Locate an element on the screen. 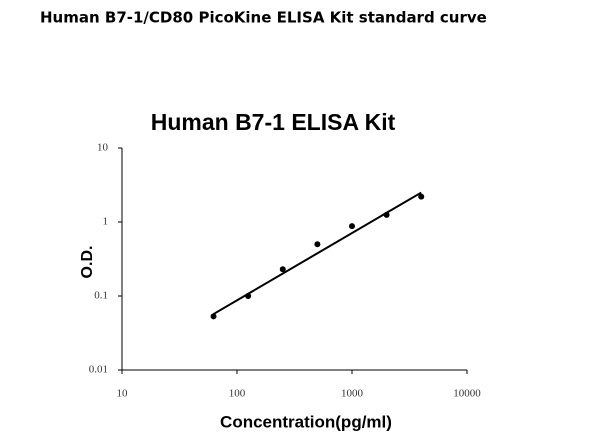 The image size is (600, 446). y-tick-label: 10 is located at coordinates (103, 148).